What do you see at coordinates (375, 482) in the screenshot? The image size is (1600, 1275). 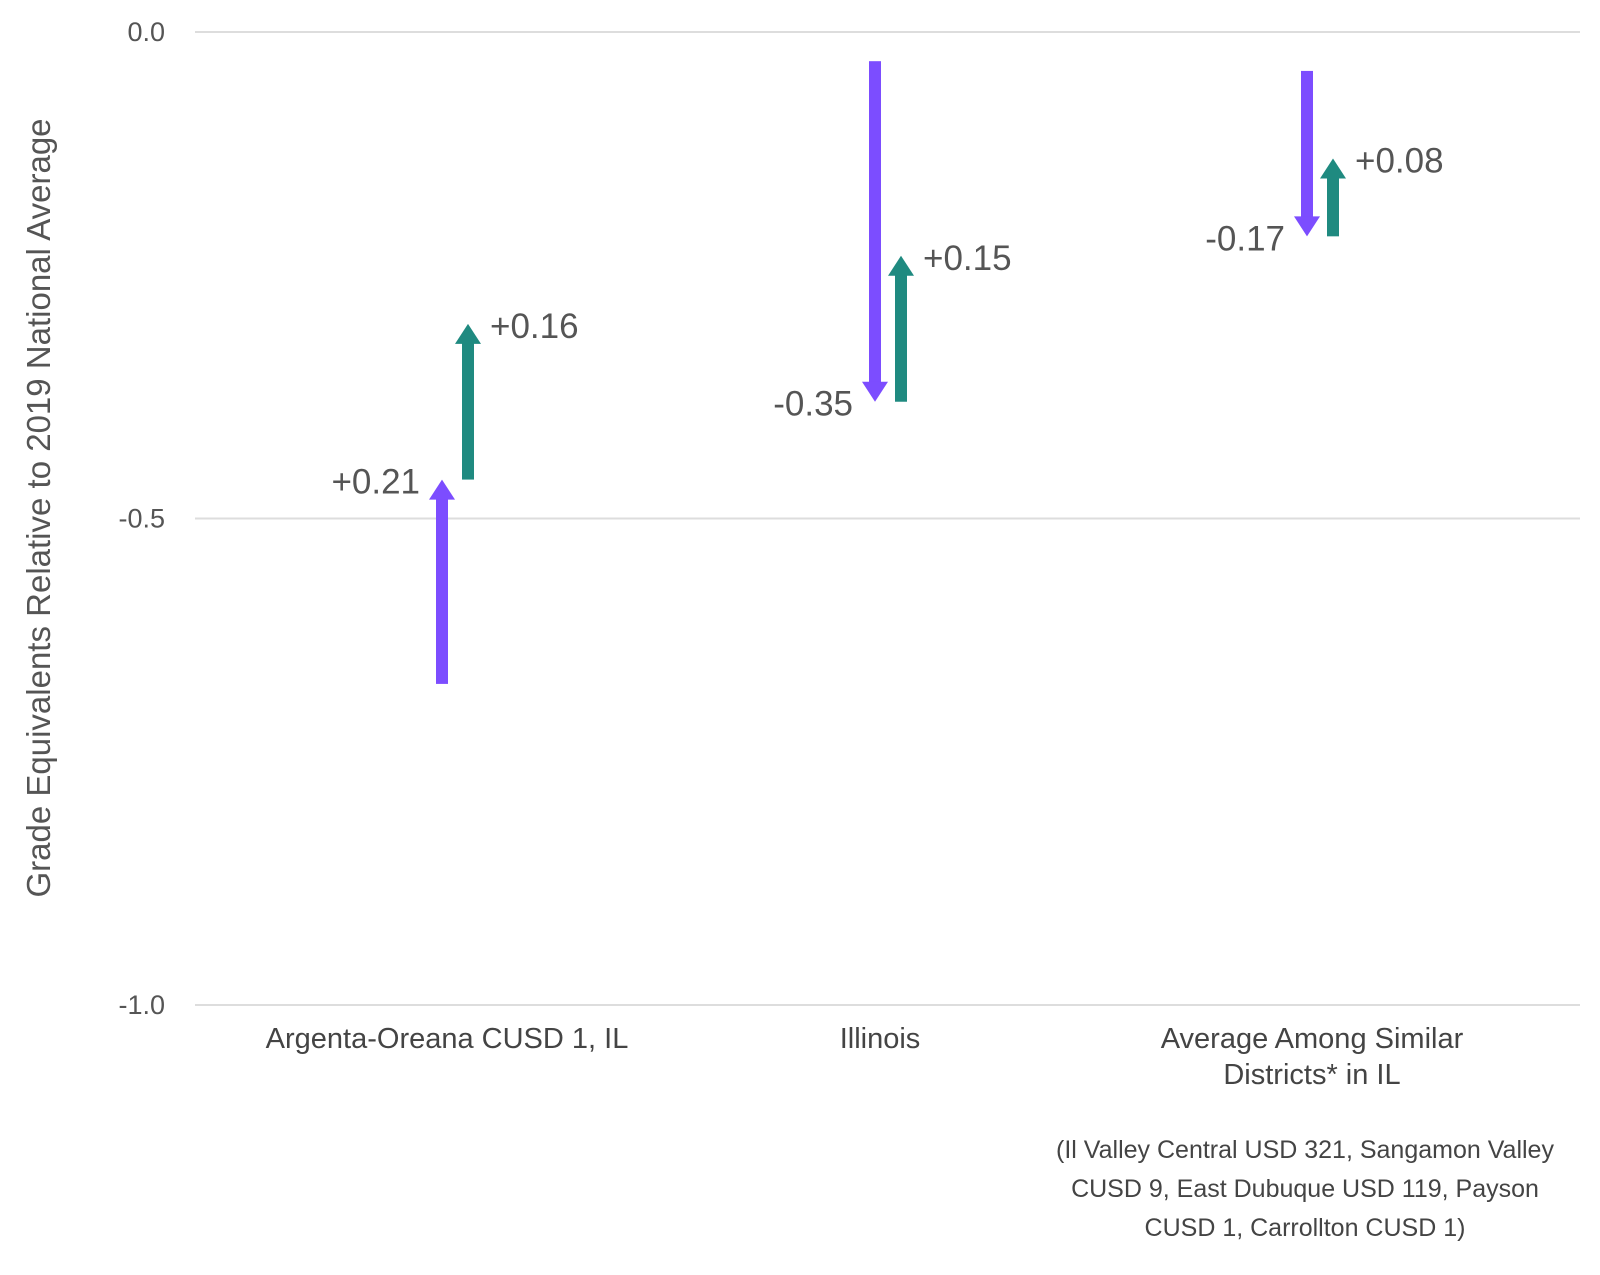 I see `value-label-0-0: +0.21` at bounding box center [375, 482].